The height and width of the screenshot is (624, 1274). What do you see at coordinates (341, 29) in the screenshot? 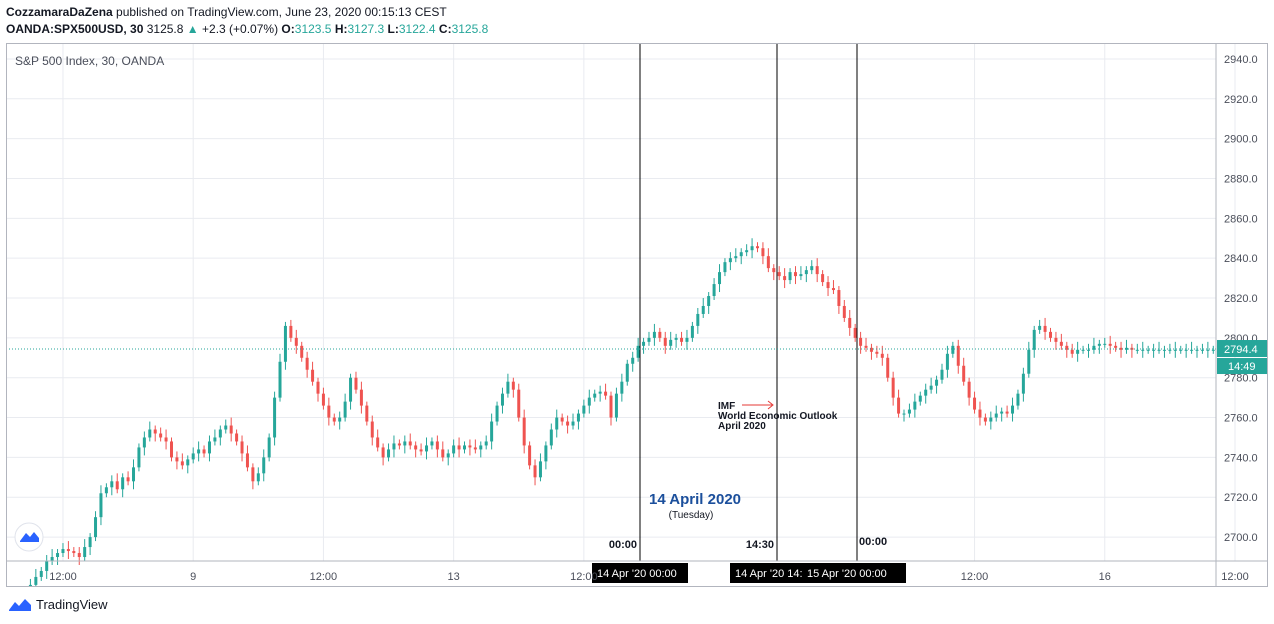
I see `high-label: H:` at bounding box center [341, 29].